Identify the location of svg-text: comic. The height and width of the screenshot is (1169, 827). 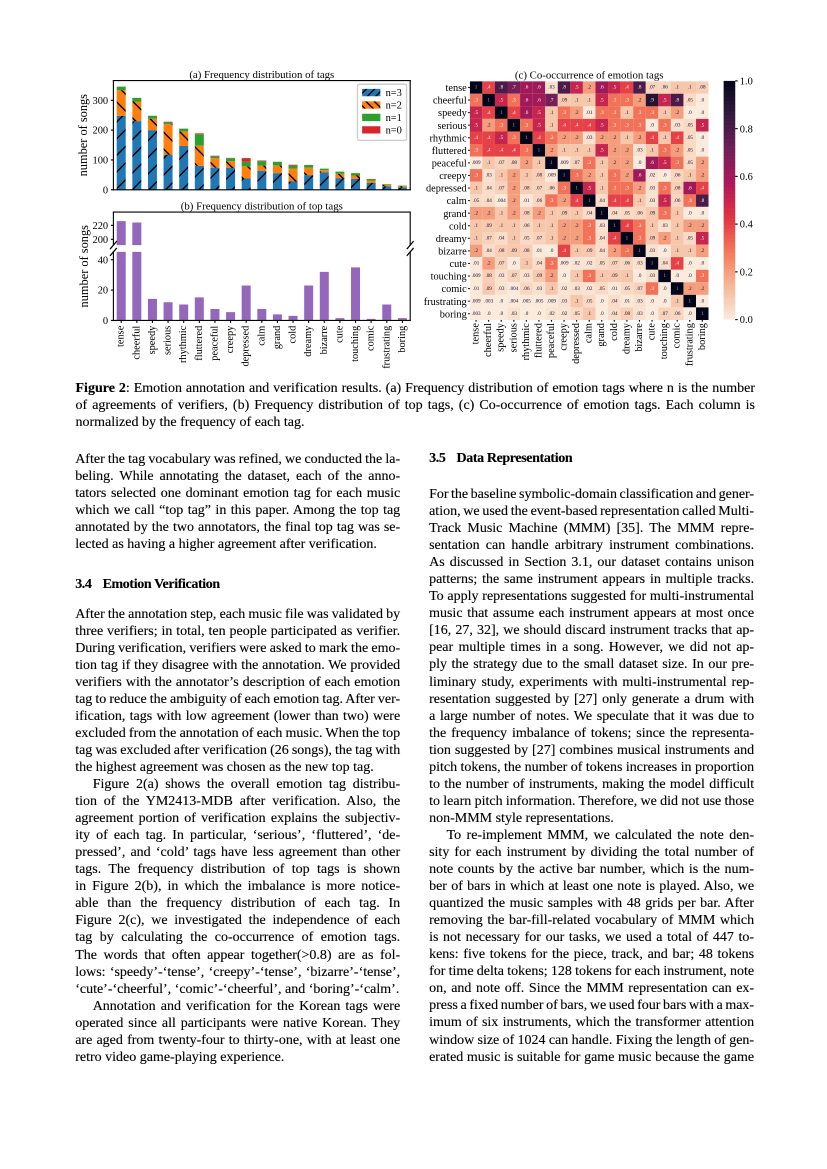
(677, 336).